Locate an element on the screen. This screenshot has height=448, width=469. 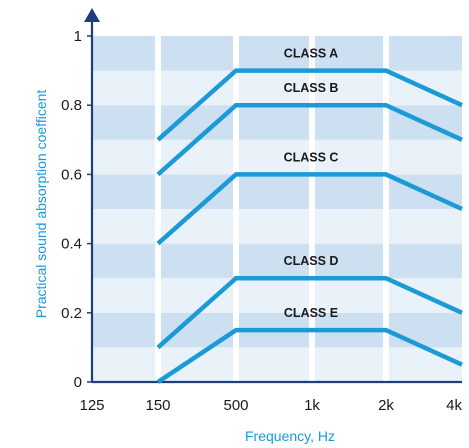
y-tick-4: 0.8 is located at coordinates (71, 105).